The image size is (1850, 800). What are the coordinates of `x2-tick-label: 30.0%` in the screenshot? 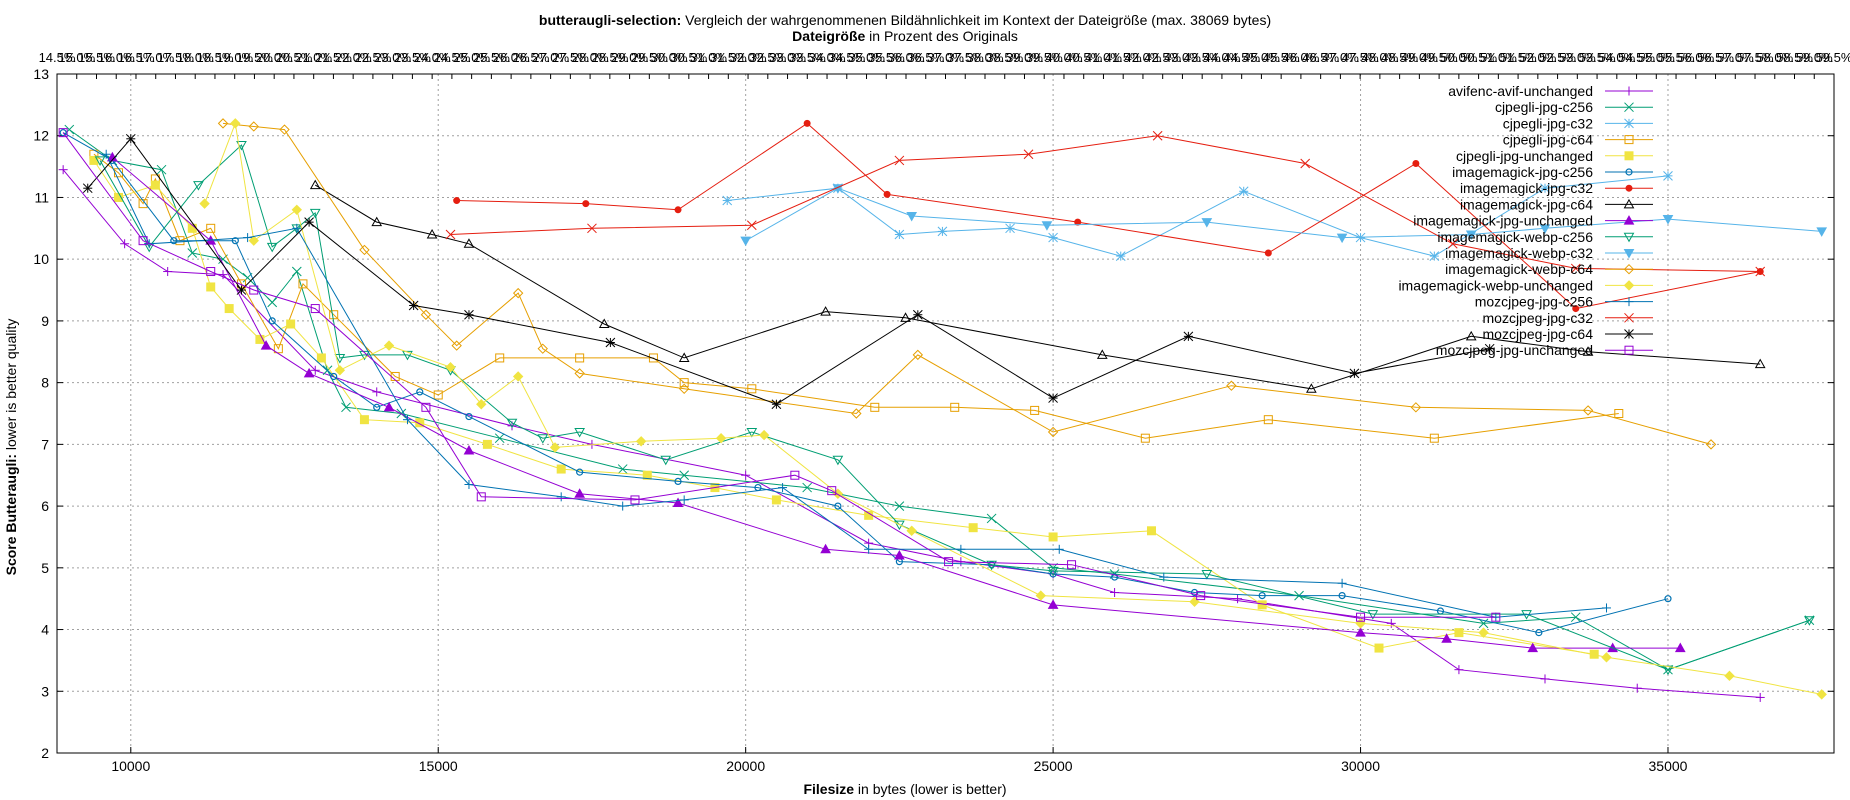 It's located at (669, 57).